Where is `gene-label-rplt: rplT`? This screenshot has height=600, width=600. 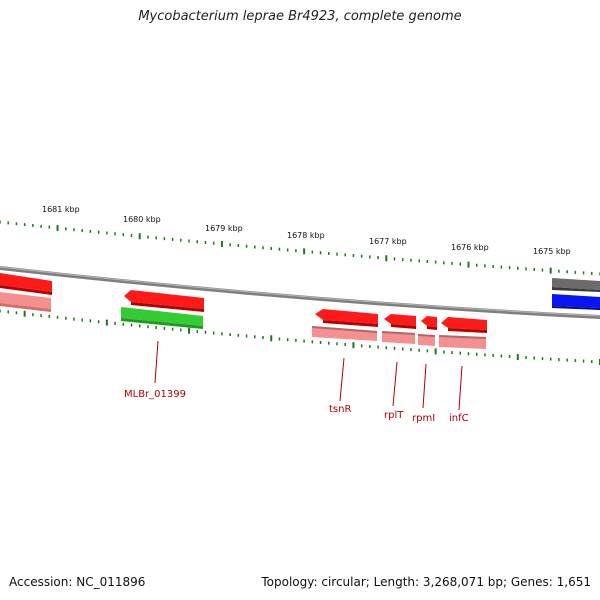 gene-label-rplt: rplT is located at coordinates (394, 415).